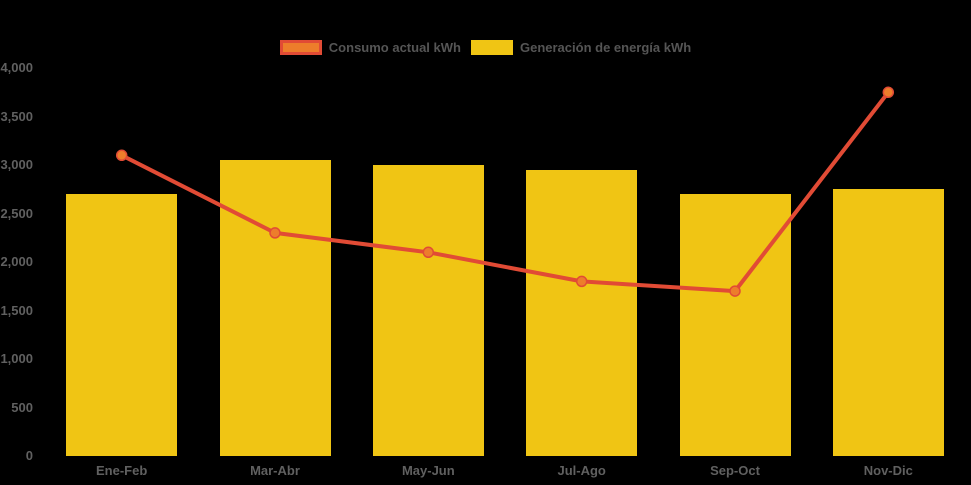 The height and width of the screenshot is (485, 971). Describe the element at coordinates (735, 291) in the screenshot. I see `line-marker-sep-oct` at that location.